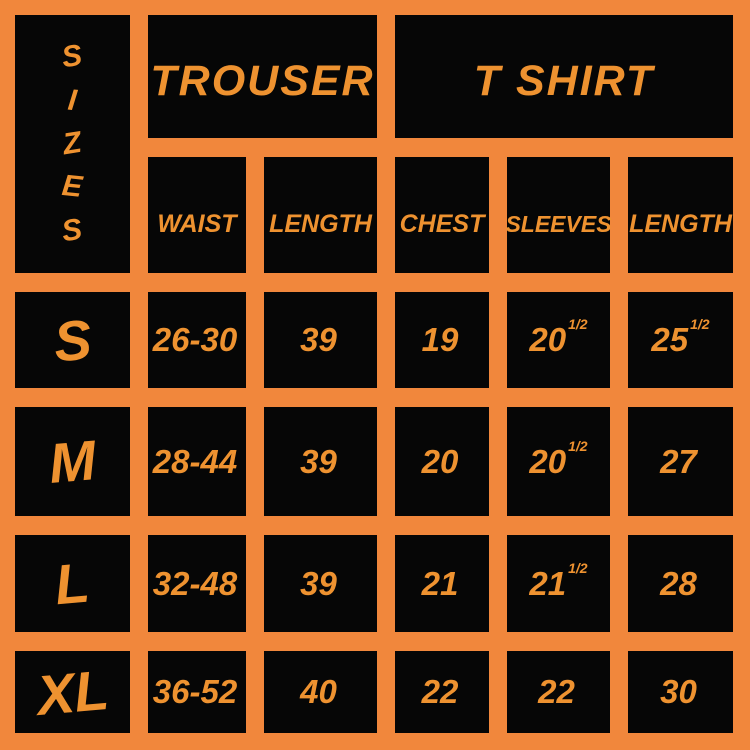 Image resolution: width=750 pixels, height=750 pixels. I want to click on cell-m-chest: 20, so click(442, 461).